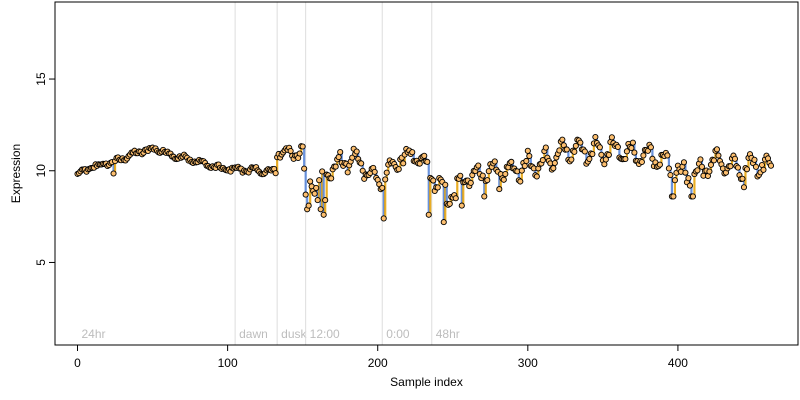 The width and height of the screenshot is (800, 400). I want to click on x-tick-label: 400, so click(678, 363).